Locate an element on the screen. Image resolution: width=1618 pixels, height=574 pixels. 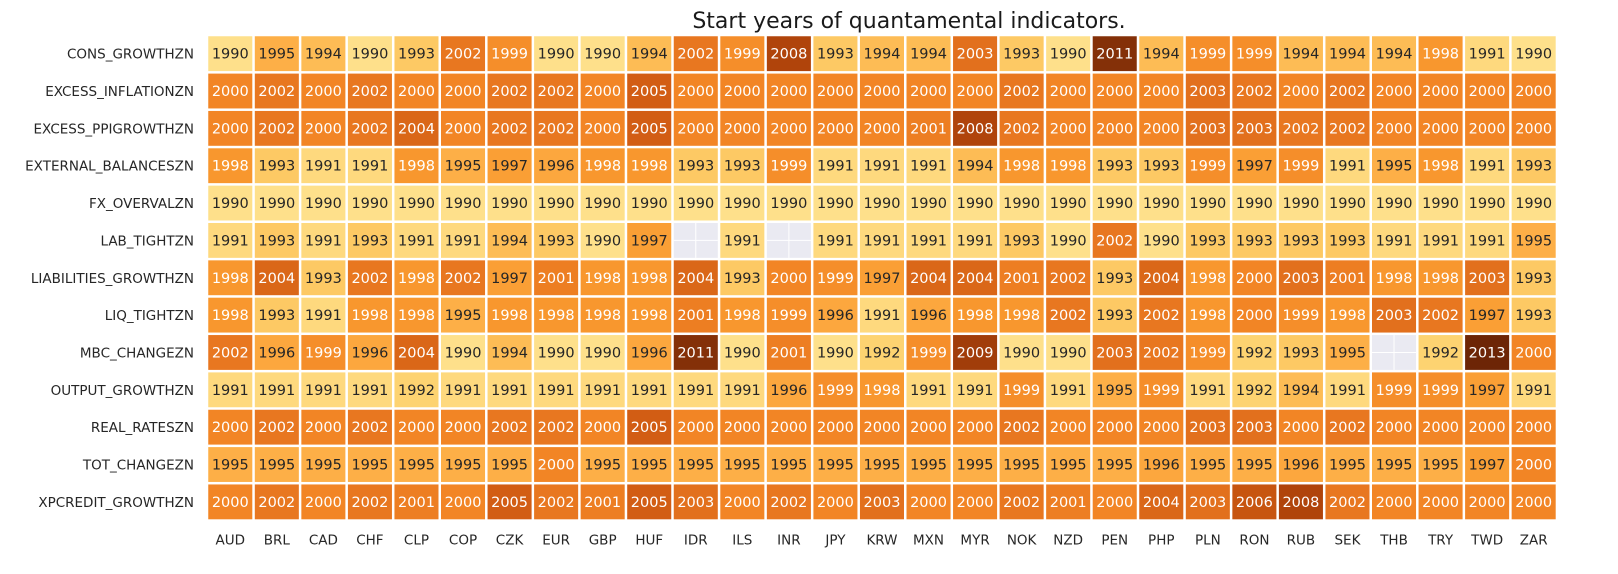
row-label-real-rateszn: REAL_RATESZN is located at coordinates (142, 428).